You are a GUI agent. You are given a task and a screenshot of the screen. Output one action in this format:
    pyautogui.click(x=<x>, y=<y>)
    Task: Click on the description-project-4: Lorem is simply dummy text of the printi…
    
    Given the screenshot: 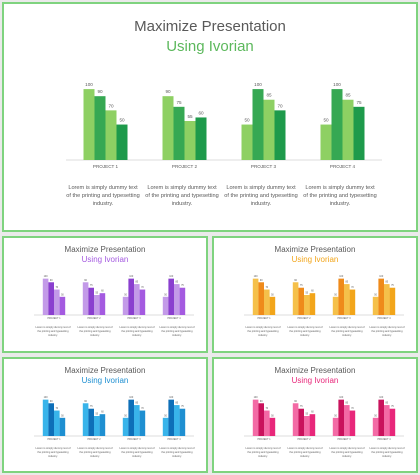 What is the action you would take?
    pyautogui.click(x=387, y=331)
    